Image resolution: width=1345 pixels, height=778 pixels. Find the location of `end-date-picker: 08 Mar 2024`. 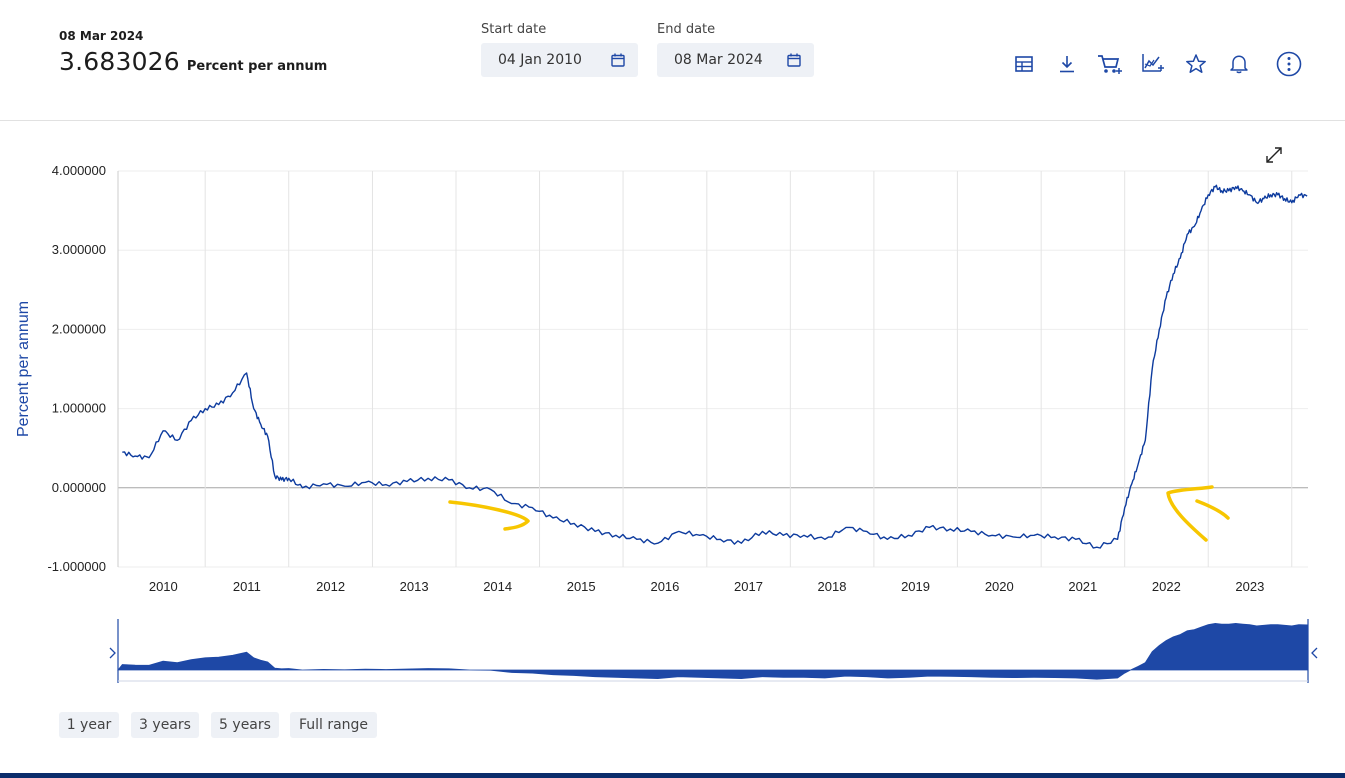

end-date-picker: 08 Mar 2024 is located at coordinates (735, 60).